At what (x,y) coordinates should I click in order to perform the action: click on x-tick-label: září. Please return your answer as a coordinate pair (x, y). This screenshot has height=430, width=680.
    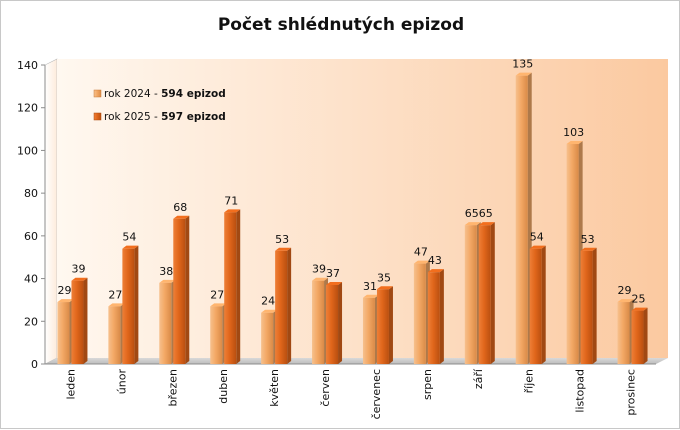
    Looking at the image, I should click on (478, 378).